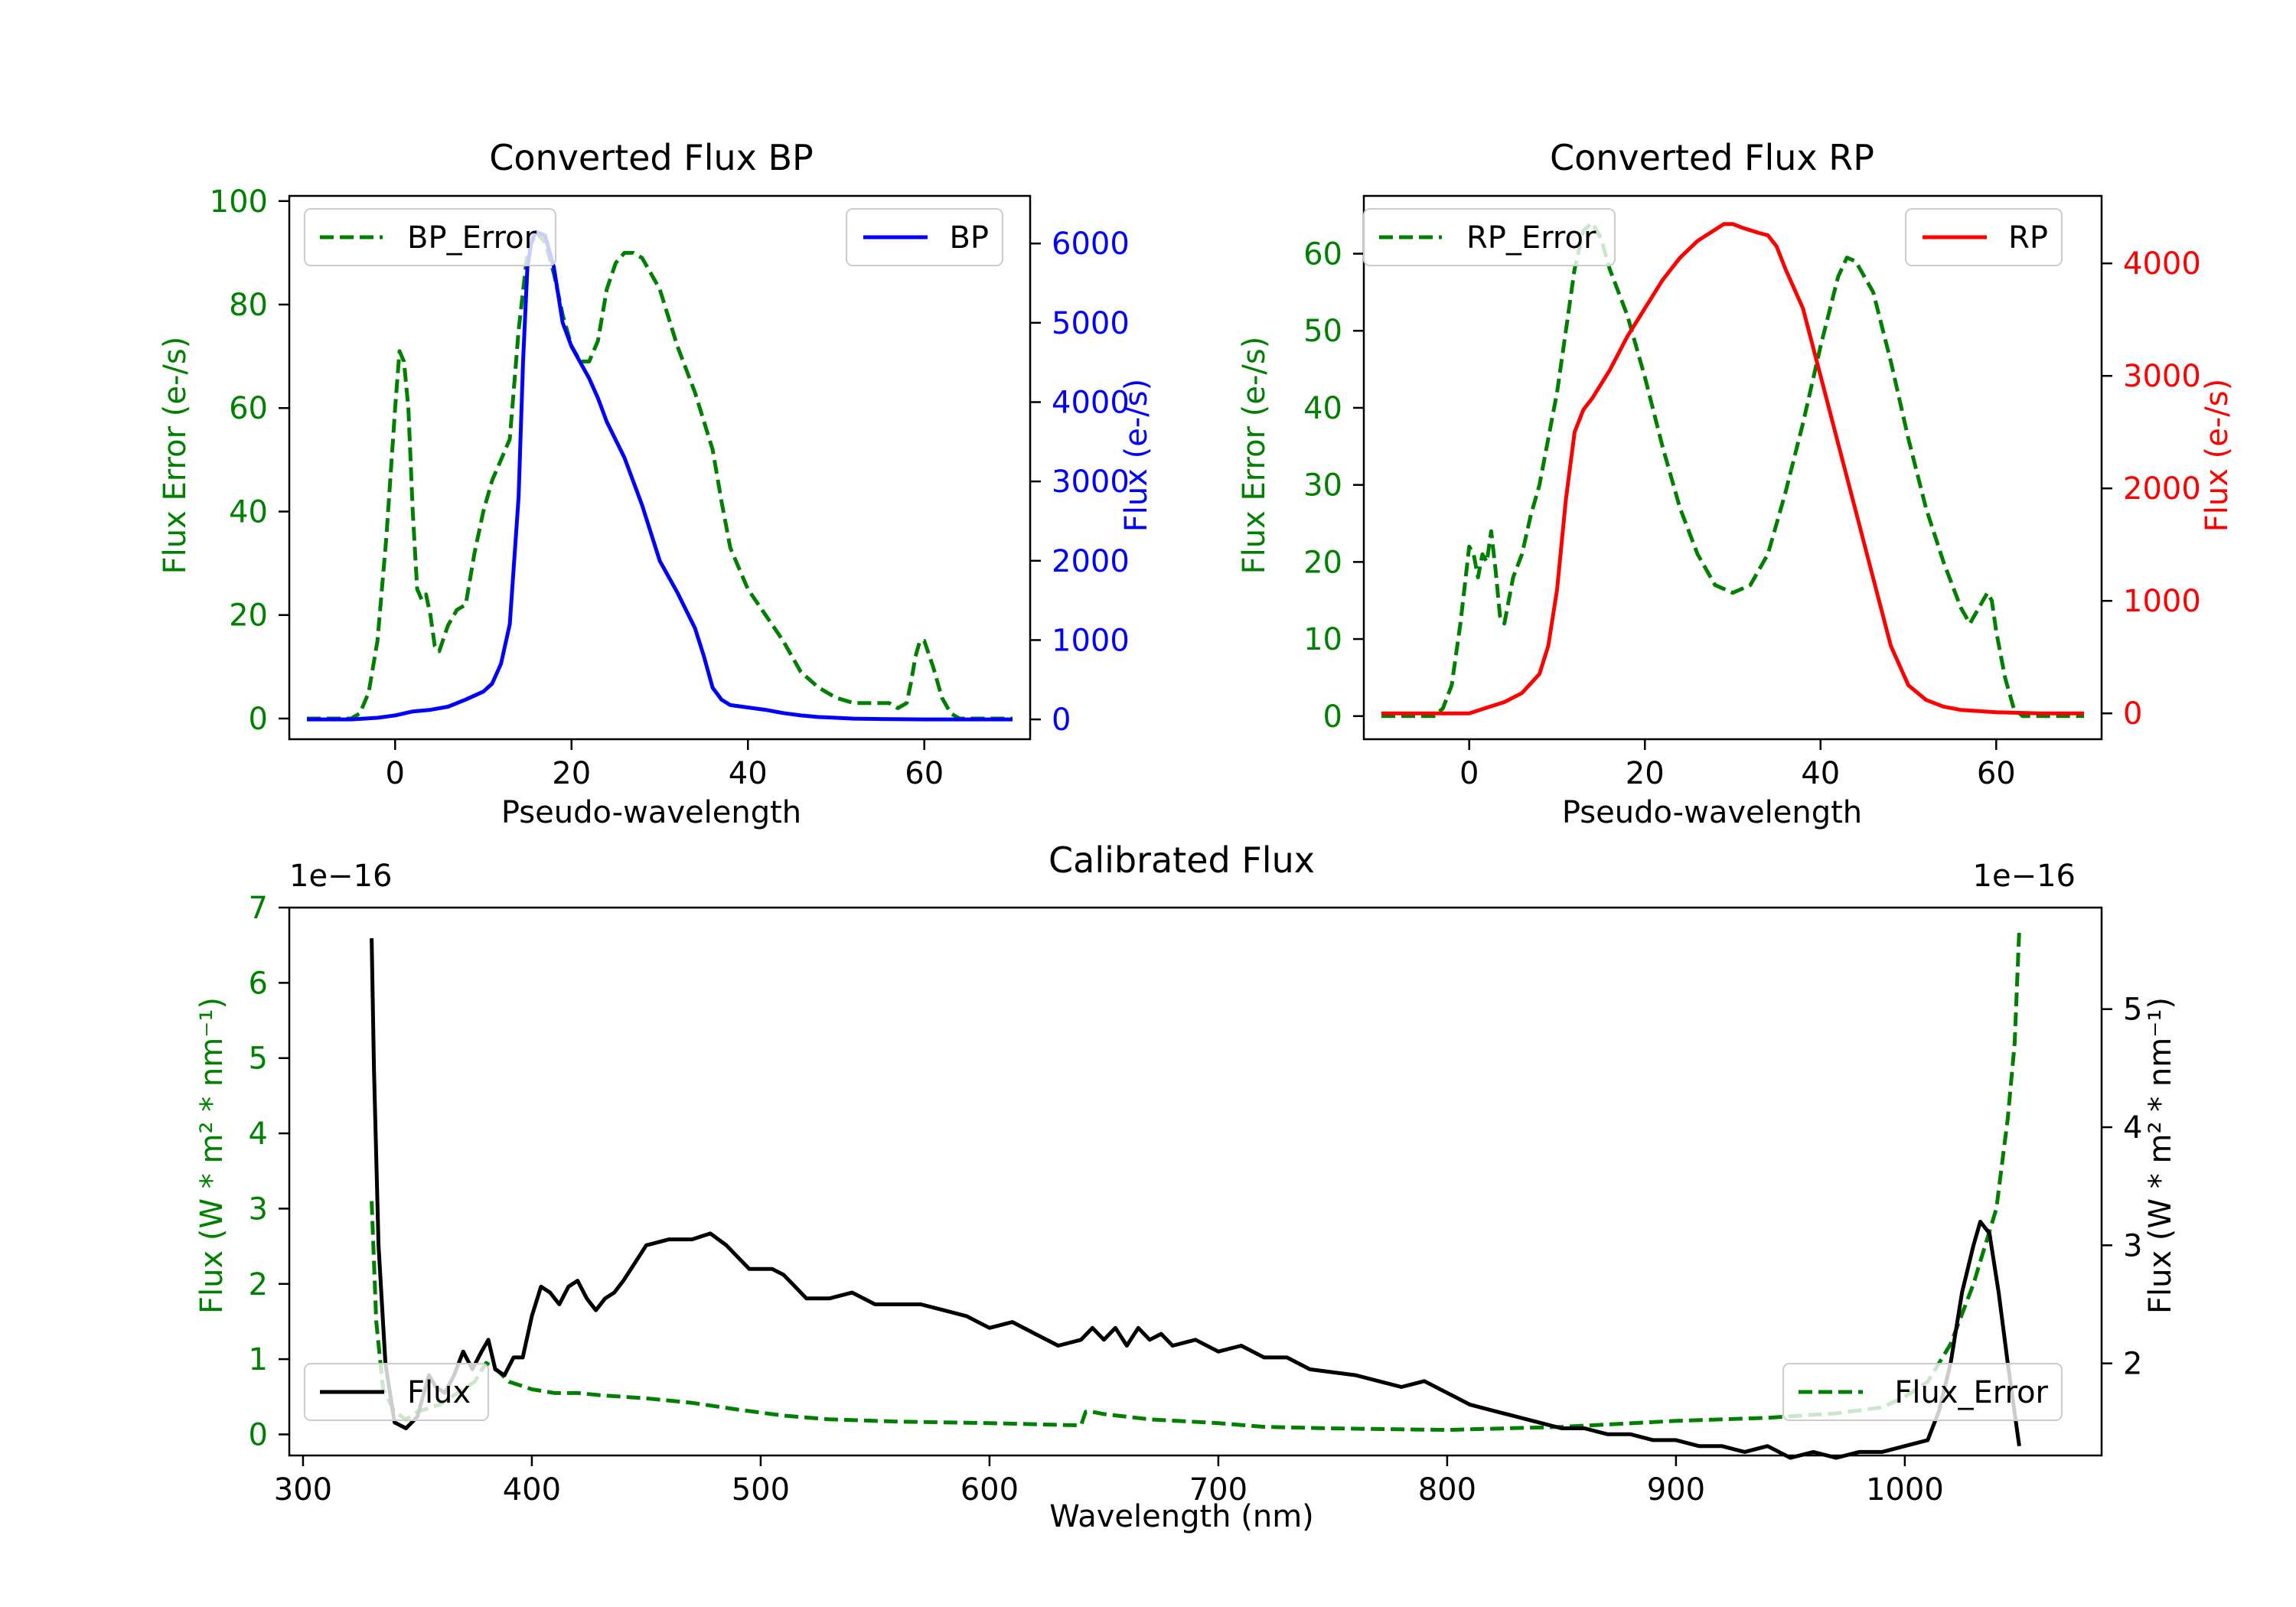 The image size is (2296, 1607). What do you see at coordinates (1820, 773) in the screenshot?
I see `rp-xtick-label: 40` at bounding box center [1820, 773].